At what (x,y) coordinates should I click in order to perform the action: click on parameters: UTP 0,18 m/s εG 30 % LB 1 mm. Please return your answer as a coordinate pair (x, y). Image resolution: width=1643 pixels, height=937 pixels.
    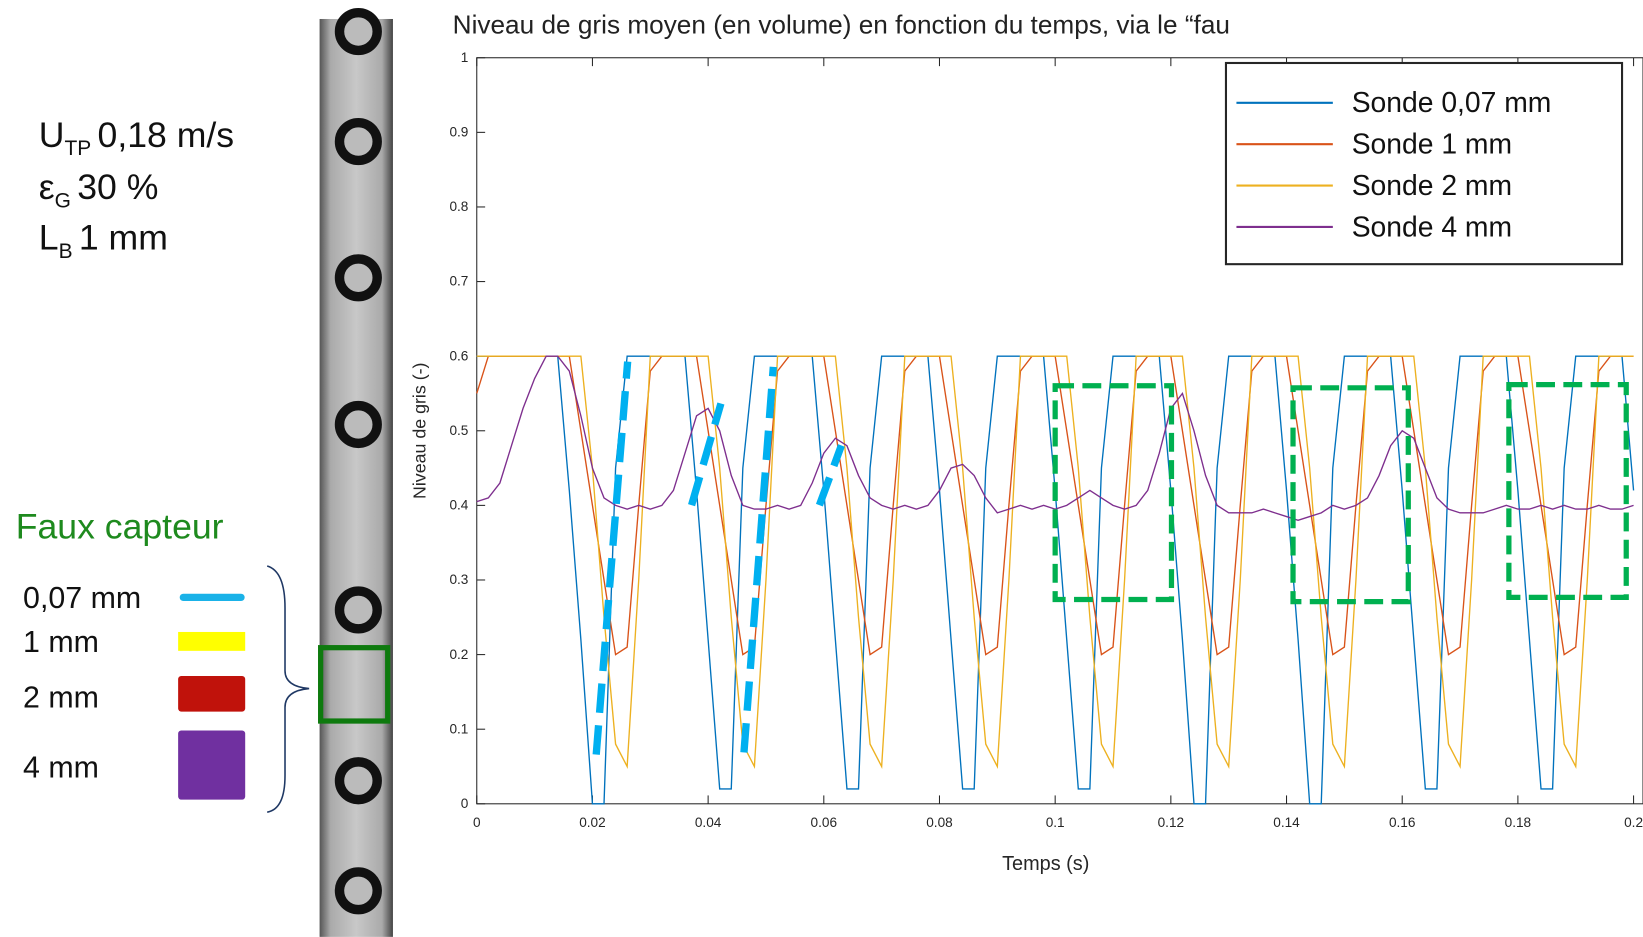
    Looking at the image, I should click on (136, 189).